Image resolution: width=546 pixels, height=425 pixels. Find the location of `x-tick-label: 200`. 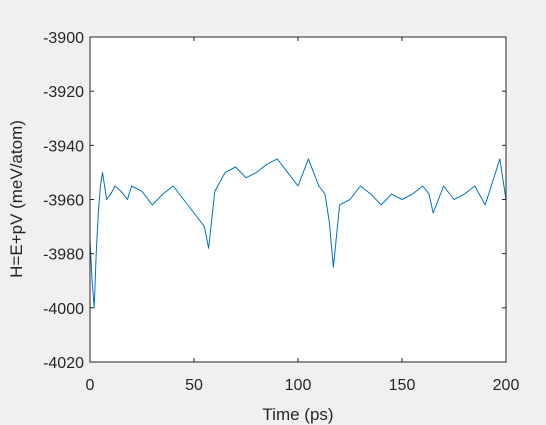

x-tick-label: 200 is located at coordinates (506, 385).